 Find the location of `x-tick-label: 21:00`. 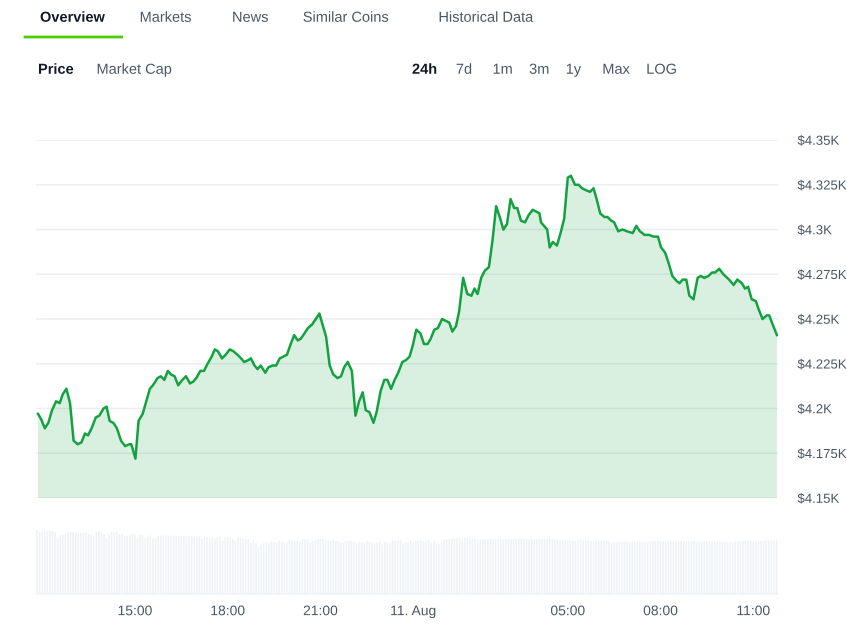

x-tick-label: 21:00 is located at coordinates (321, 610).